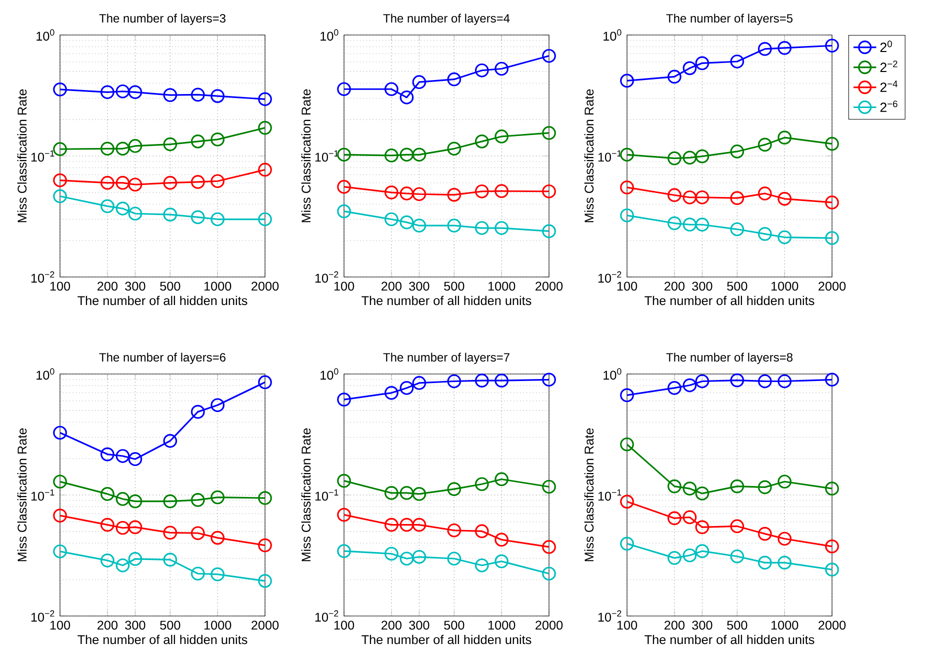 This screenshot has width=927, height=657. I want to click on chart-title: The number of layers=5, so click(729, 19).